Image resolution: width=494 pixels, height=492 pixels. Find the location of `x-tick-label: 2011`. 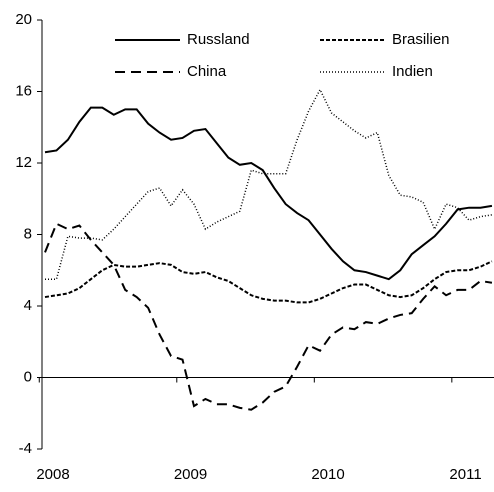

x-tick-label: 2011 is located at coordinates (465, 474).